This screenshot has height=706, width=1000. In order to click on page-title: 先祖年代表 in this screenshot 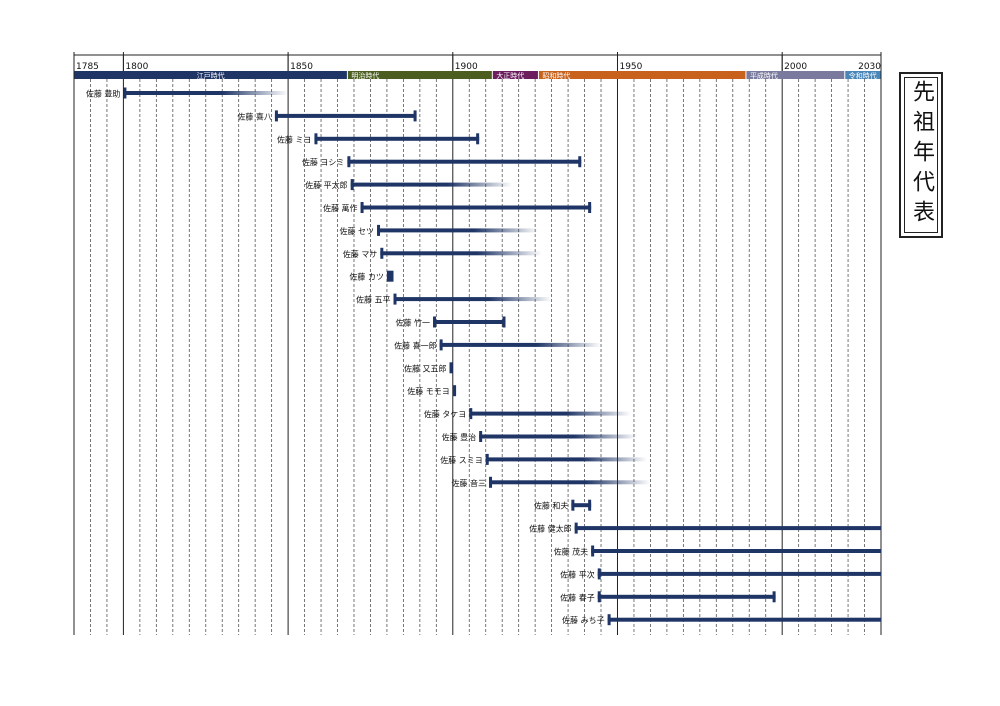, I will do `click(921, 155)`.